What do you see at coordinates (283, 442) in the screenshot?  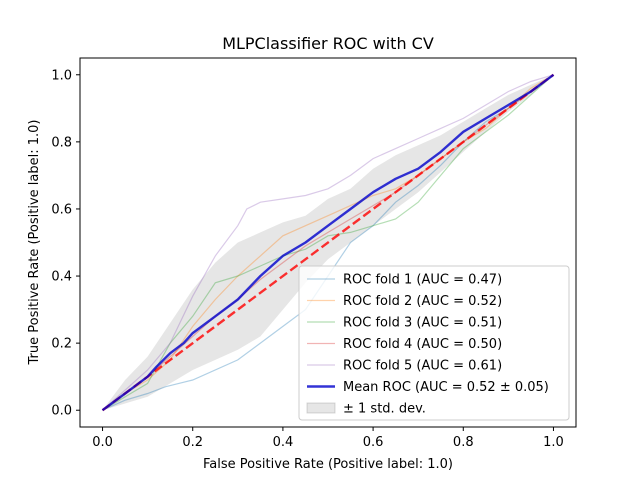 I see `x-tick-label: 0.4` at bounding box center [283, 442].